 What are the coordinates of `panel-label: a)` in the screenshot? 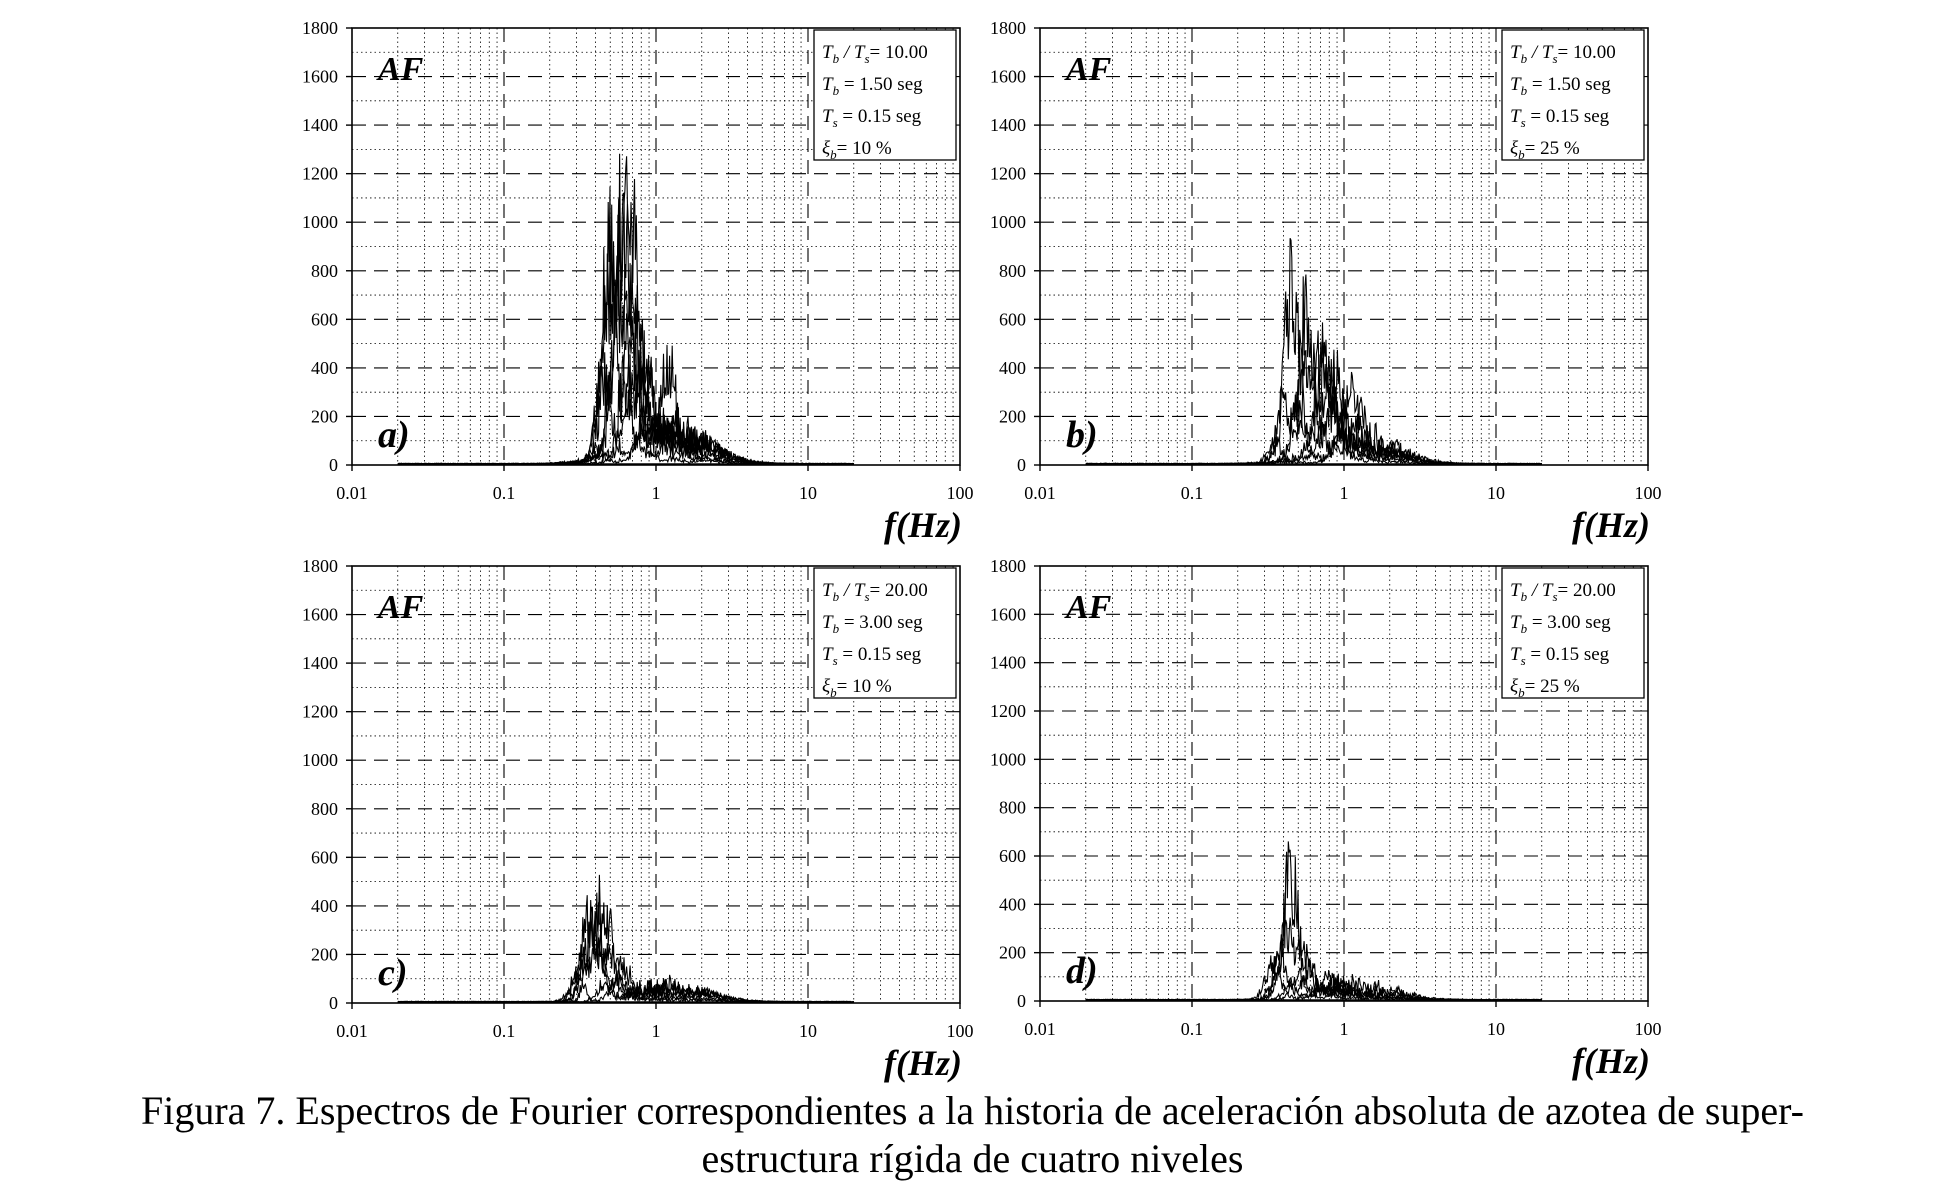 It's located at (394, 435).